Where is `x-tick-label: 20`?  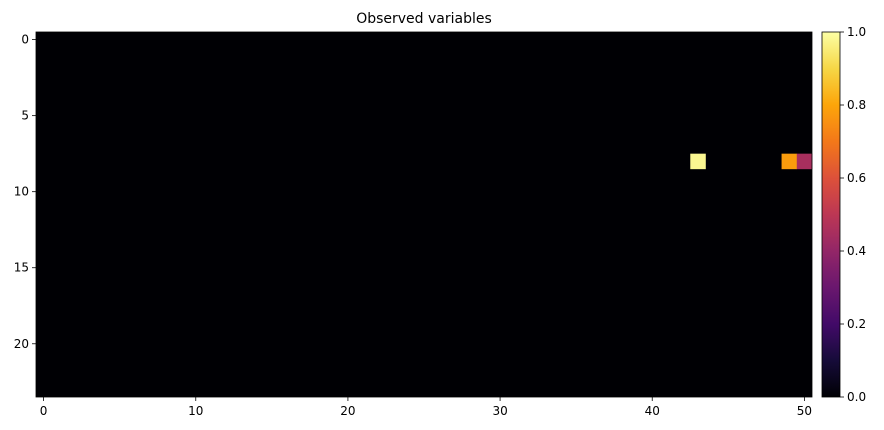
x-tick-label: 20 is located at coordinates (347, 411).